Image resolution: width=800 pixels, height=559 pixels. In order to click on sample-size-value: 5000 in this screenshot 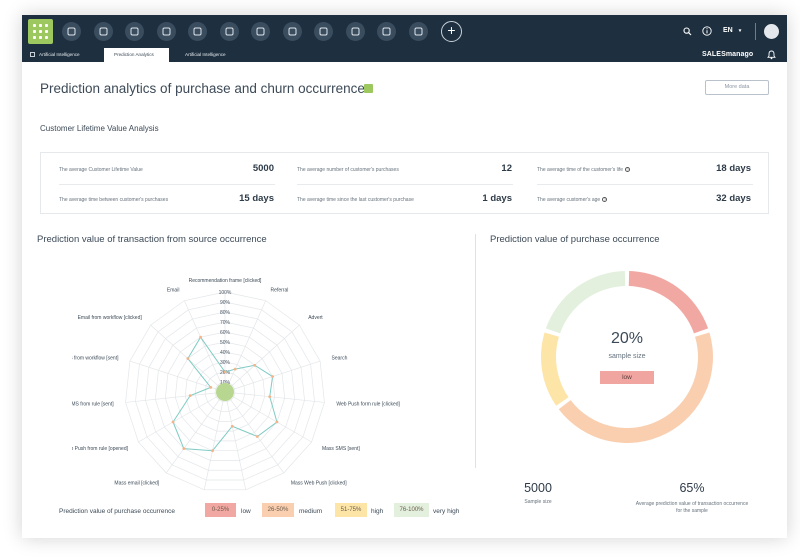, I will do `click(538, 488)`.